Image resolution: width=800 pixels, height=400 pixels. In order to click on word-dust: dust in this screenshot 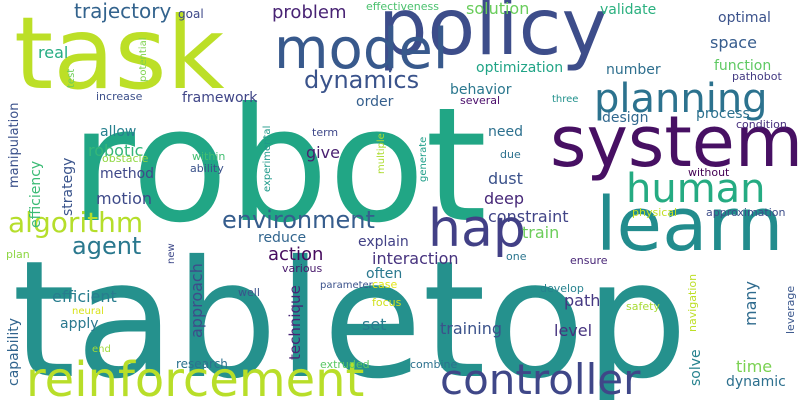, I will do `click(505, 178)`.